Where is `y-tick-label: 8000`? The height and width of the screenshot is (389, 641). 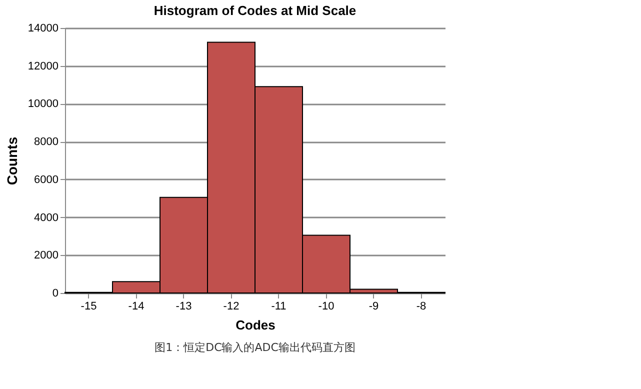
y-tick-label: 8000 is located at coordinates (46, 142).